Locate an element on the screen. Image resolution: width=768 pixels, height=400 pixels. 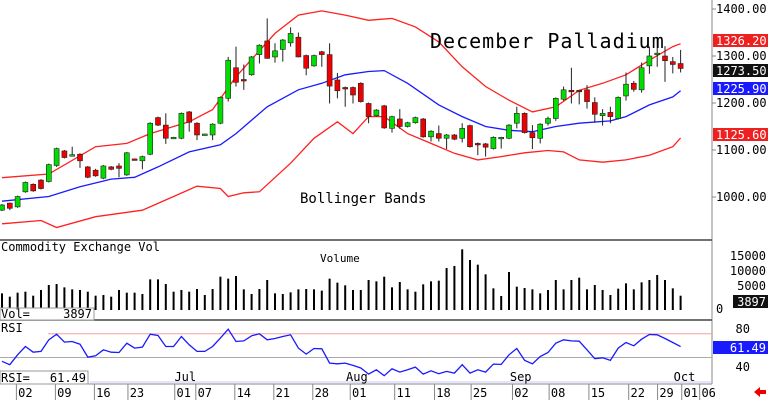
date-label: 02 is located at coordinates (521, 393).